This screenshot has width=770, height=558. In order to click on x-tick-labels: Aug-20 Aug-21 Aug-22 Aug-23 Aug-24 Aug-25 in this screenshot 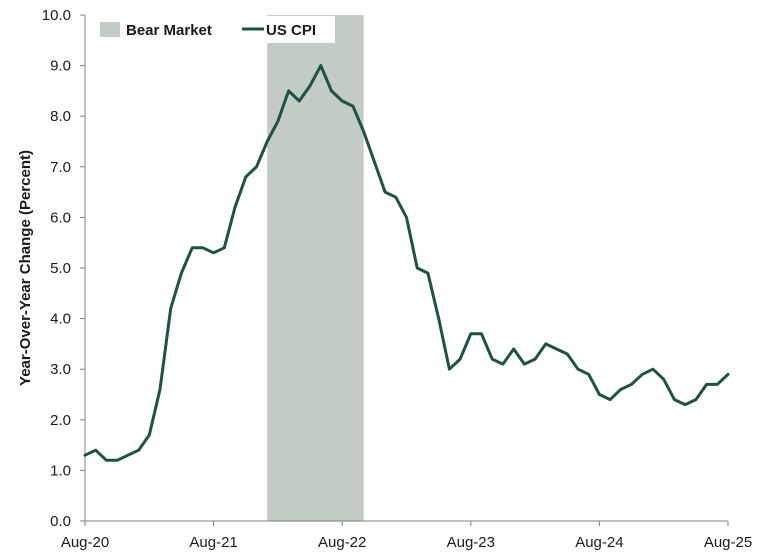, I will do `click(406, 542)`.